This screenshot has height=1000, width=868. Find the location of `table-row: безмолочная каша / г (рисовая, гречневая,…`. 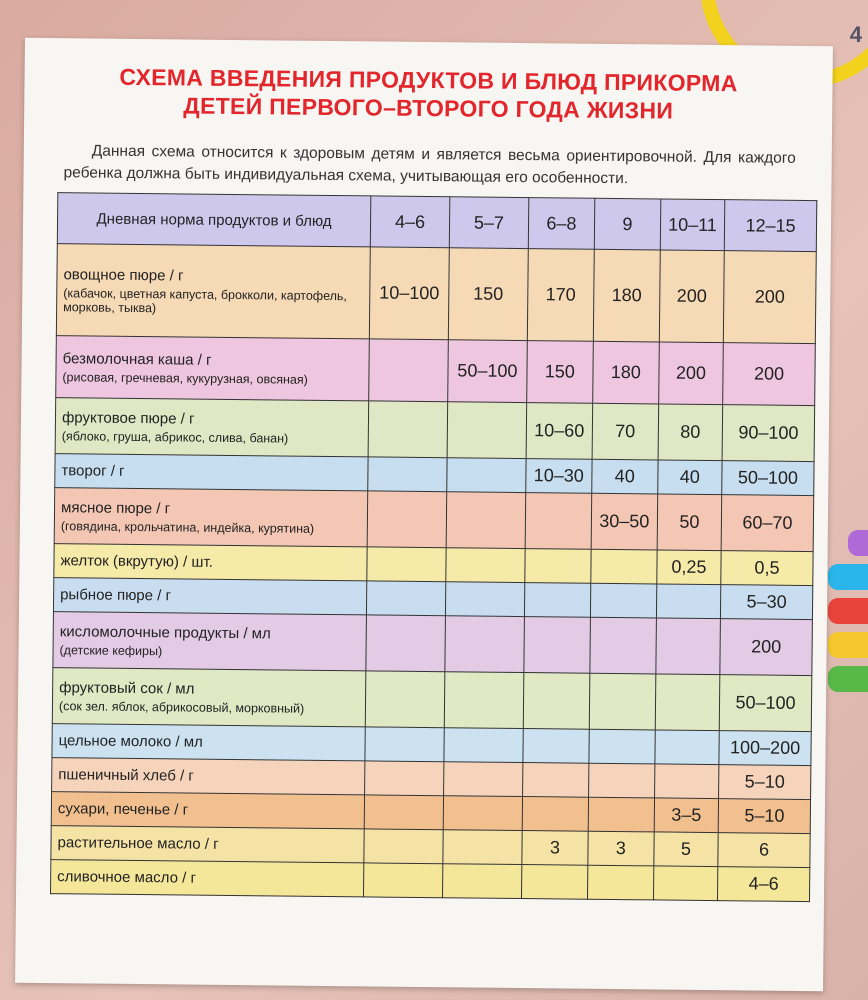

table-row: безмолочная каша / г (рисовая, гречневая,… is located at coordinates (435, 370).